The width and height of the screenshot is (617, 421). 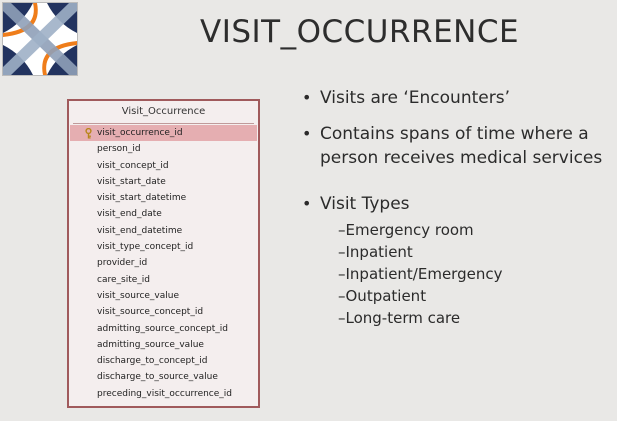 I want to click on field-row: visit_concept_id, so click(x=133, y=165).